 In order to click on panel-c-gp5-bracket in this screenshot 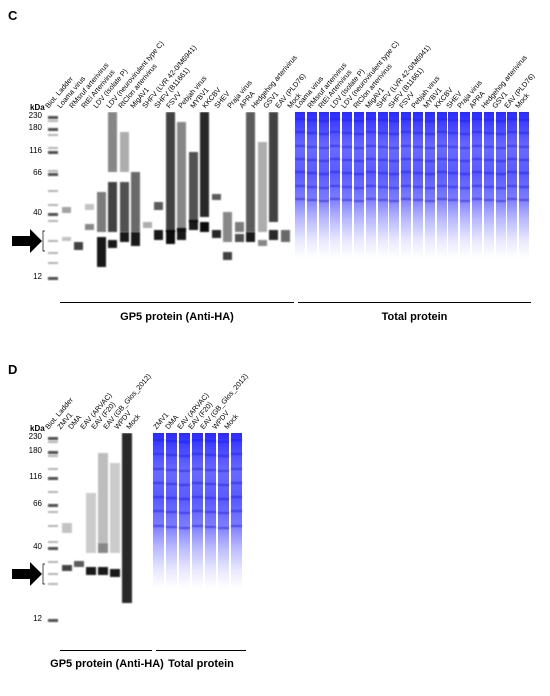, I will do `click(177, 302)`.